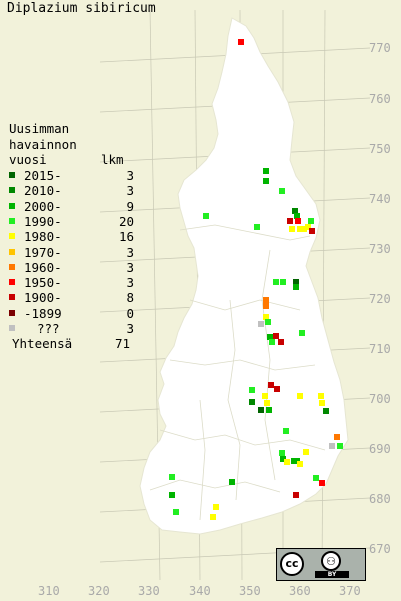 The height and width of the screenshot is (601, 401). I want to click on legend-entry-label: 2015-, so click(43, 175).